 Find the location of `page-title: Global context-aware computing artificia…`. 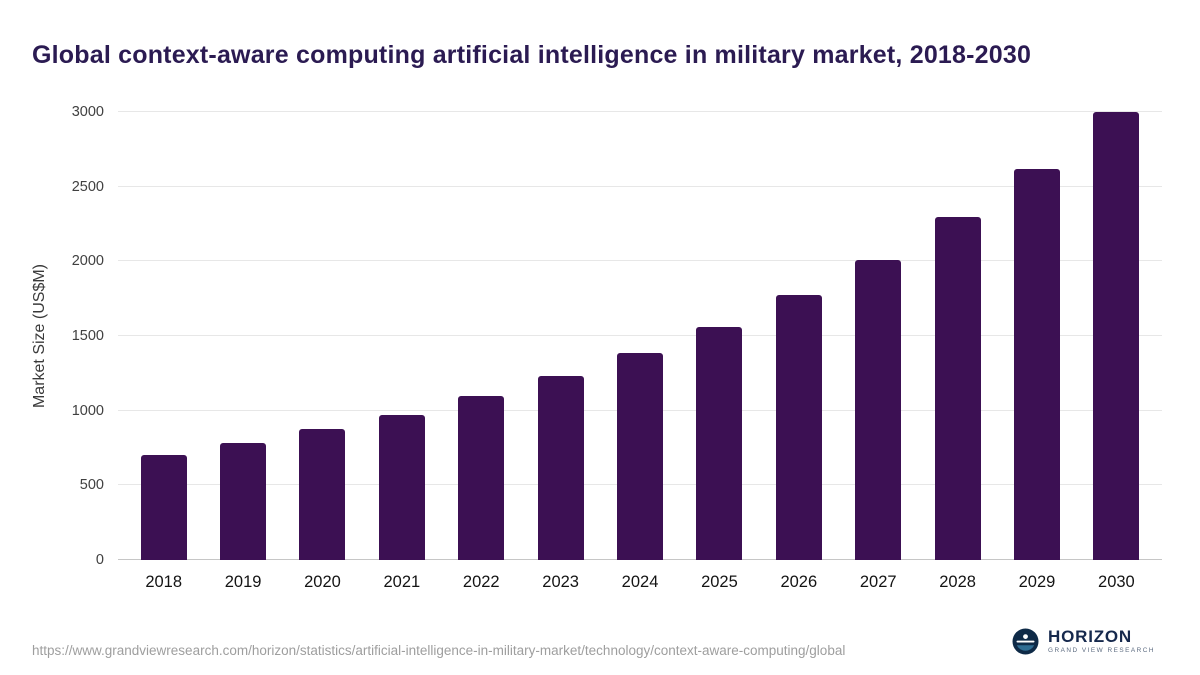

page-title: Global context-aware computing artificia… is located at coordinates (532, 54).